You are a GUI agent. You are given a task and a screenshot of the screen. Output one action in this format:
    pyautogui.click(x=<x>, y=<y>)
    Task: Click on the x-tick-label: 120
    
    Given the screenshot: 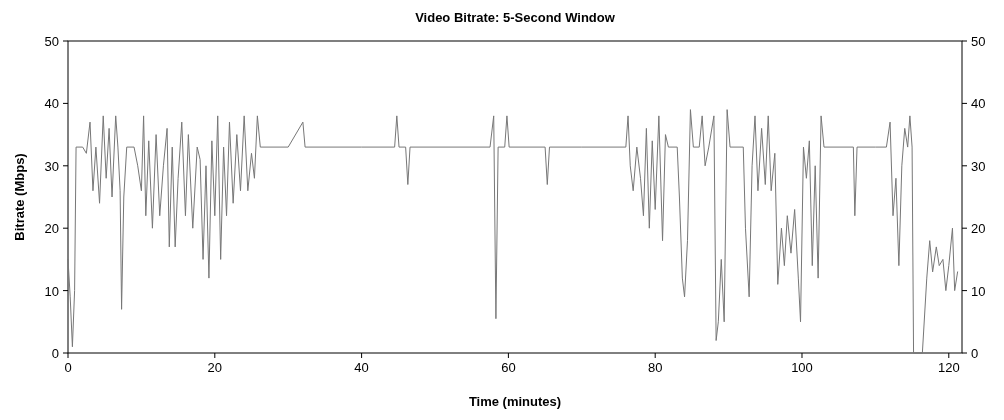 What is the action you would take?
    pyautogui.click(x=948, y=367)
    